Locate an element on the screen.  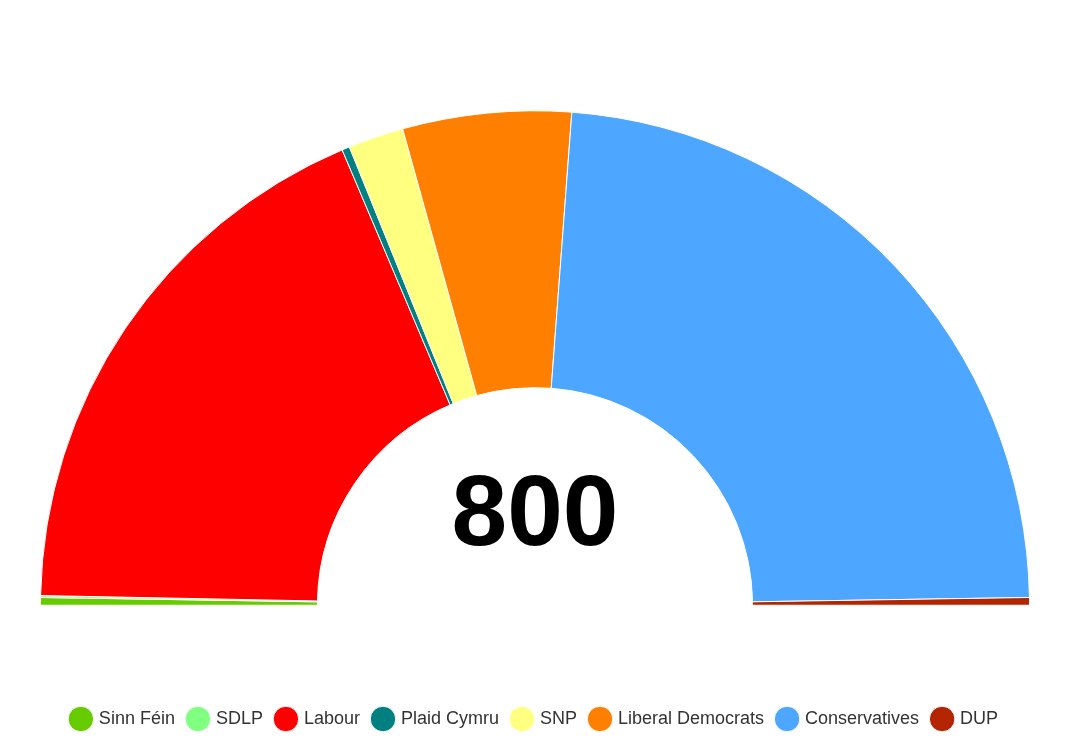
legend-label: DUP is located at coordinates (979, 717).